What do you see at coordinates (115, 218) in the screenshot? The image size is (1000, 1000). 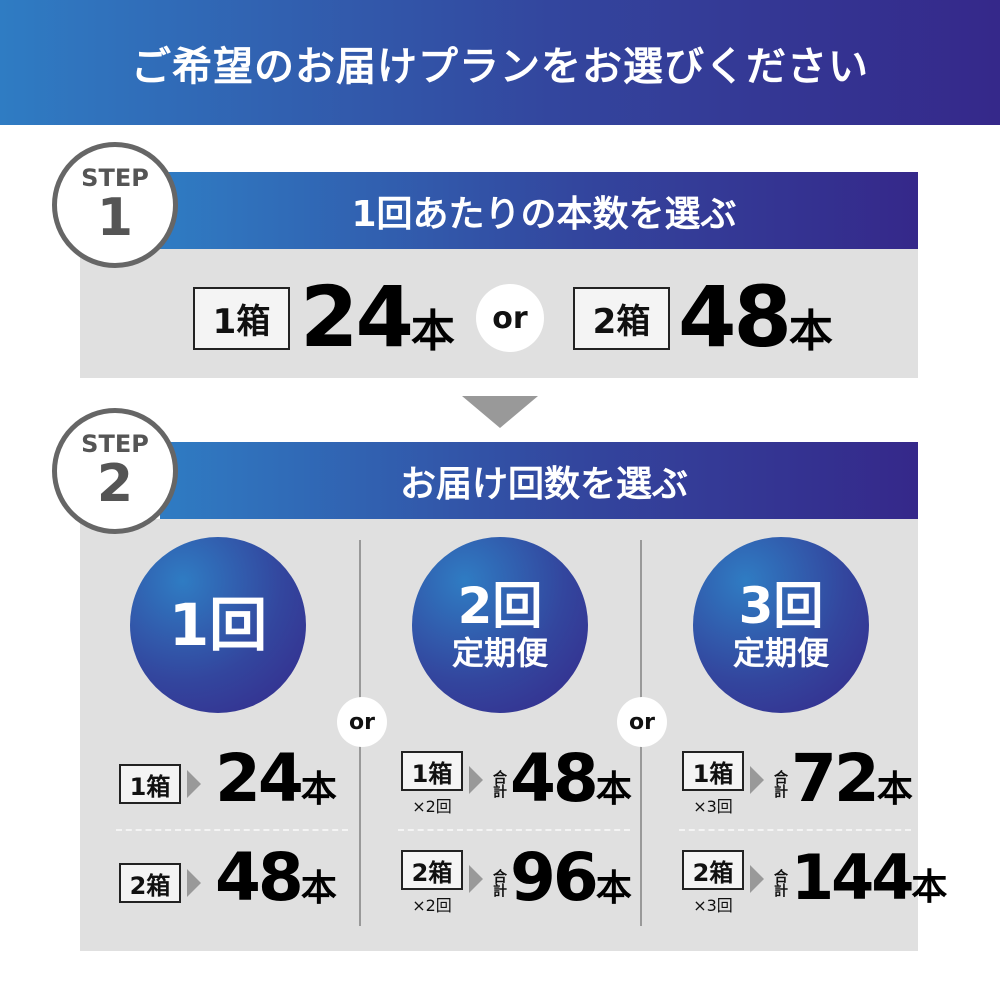 I see `step-number: 1` at bounding box center [115, 218].